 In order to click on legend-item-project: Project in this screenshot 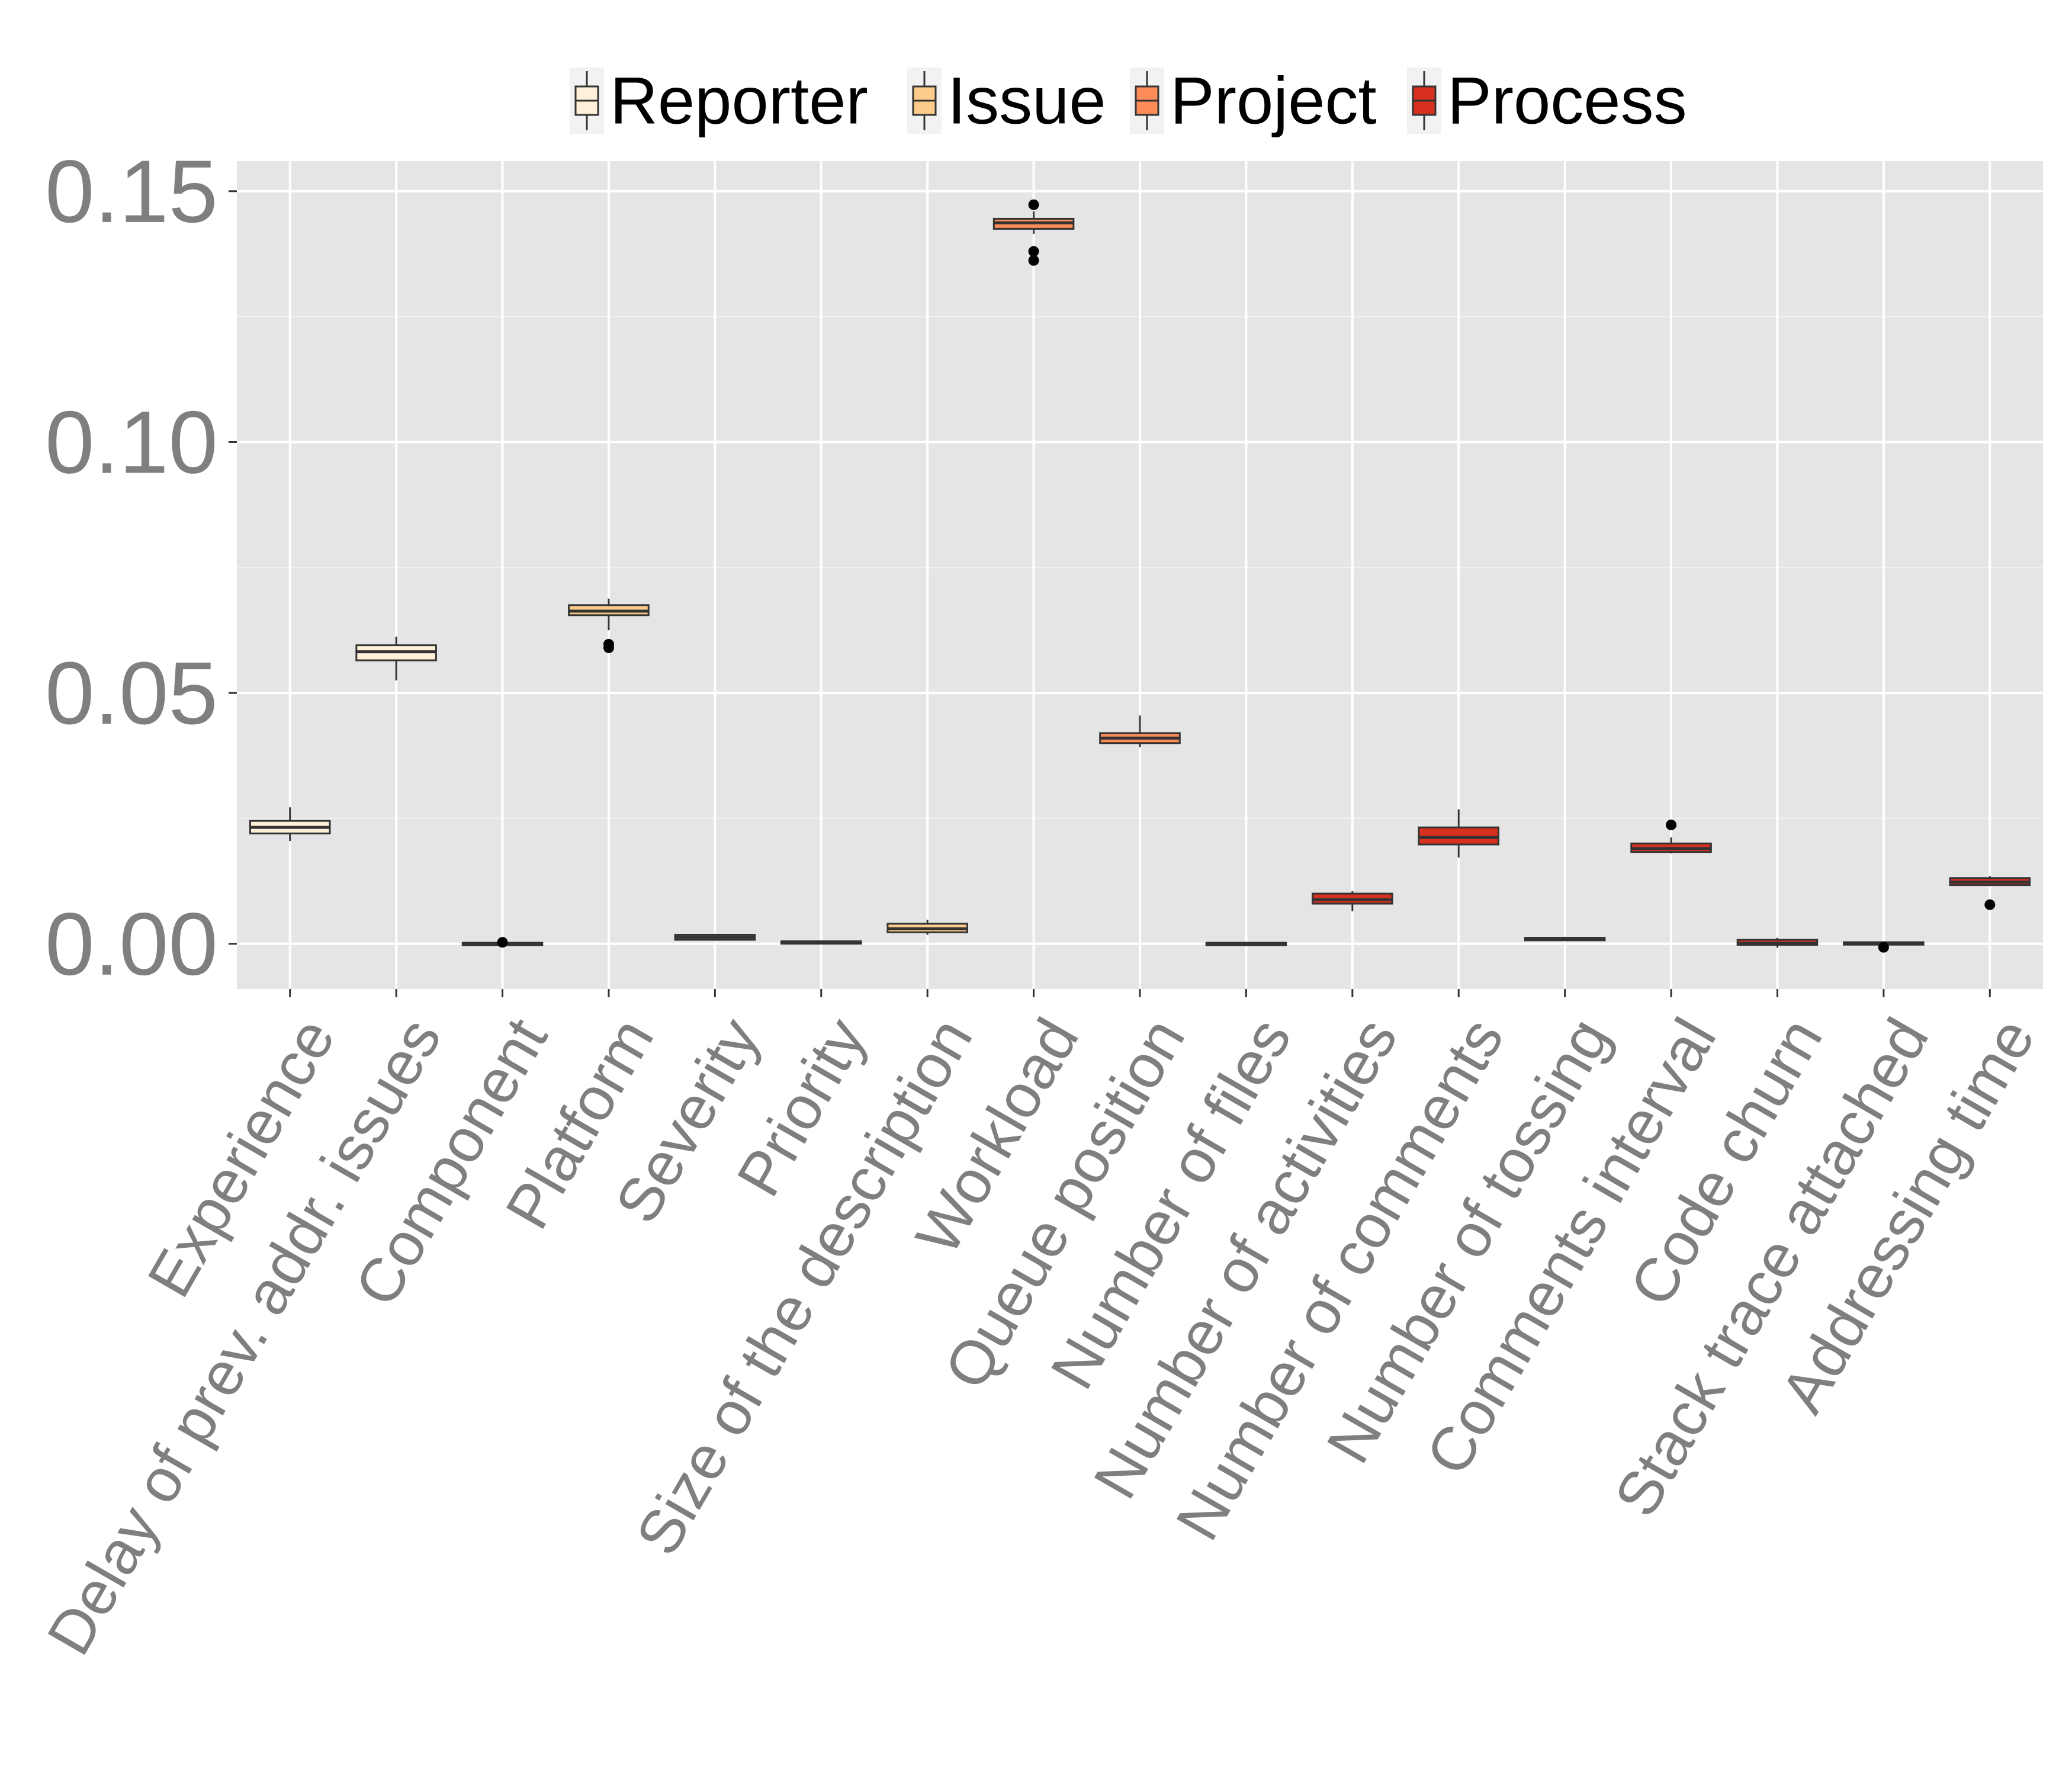, I will do `click(1253, 101)`.